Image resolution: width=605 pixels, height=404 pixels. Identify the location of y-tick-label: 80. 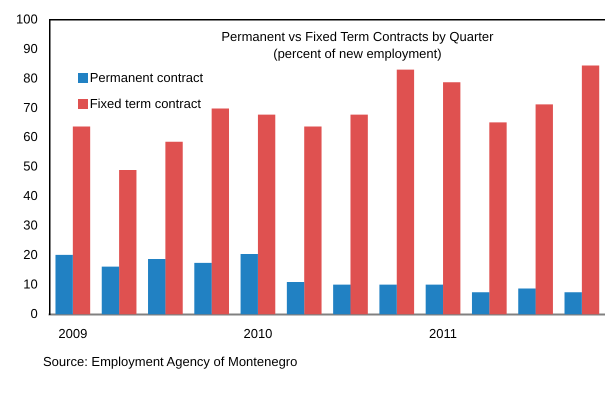
(30, 78).